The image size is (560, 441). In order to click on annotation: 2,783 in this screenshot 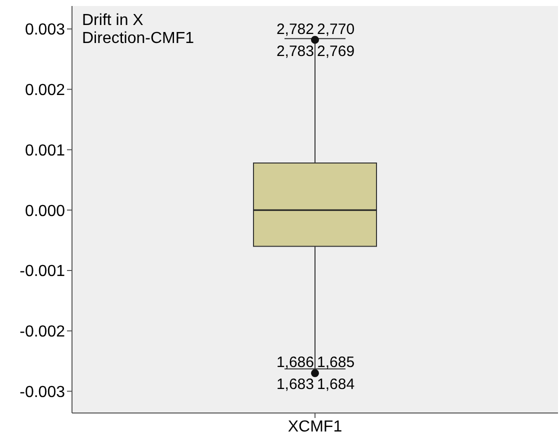, I will do `click(295, 51)`.